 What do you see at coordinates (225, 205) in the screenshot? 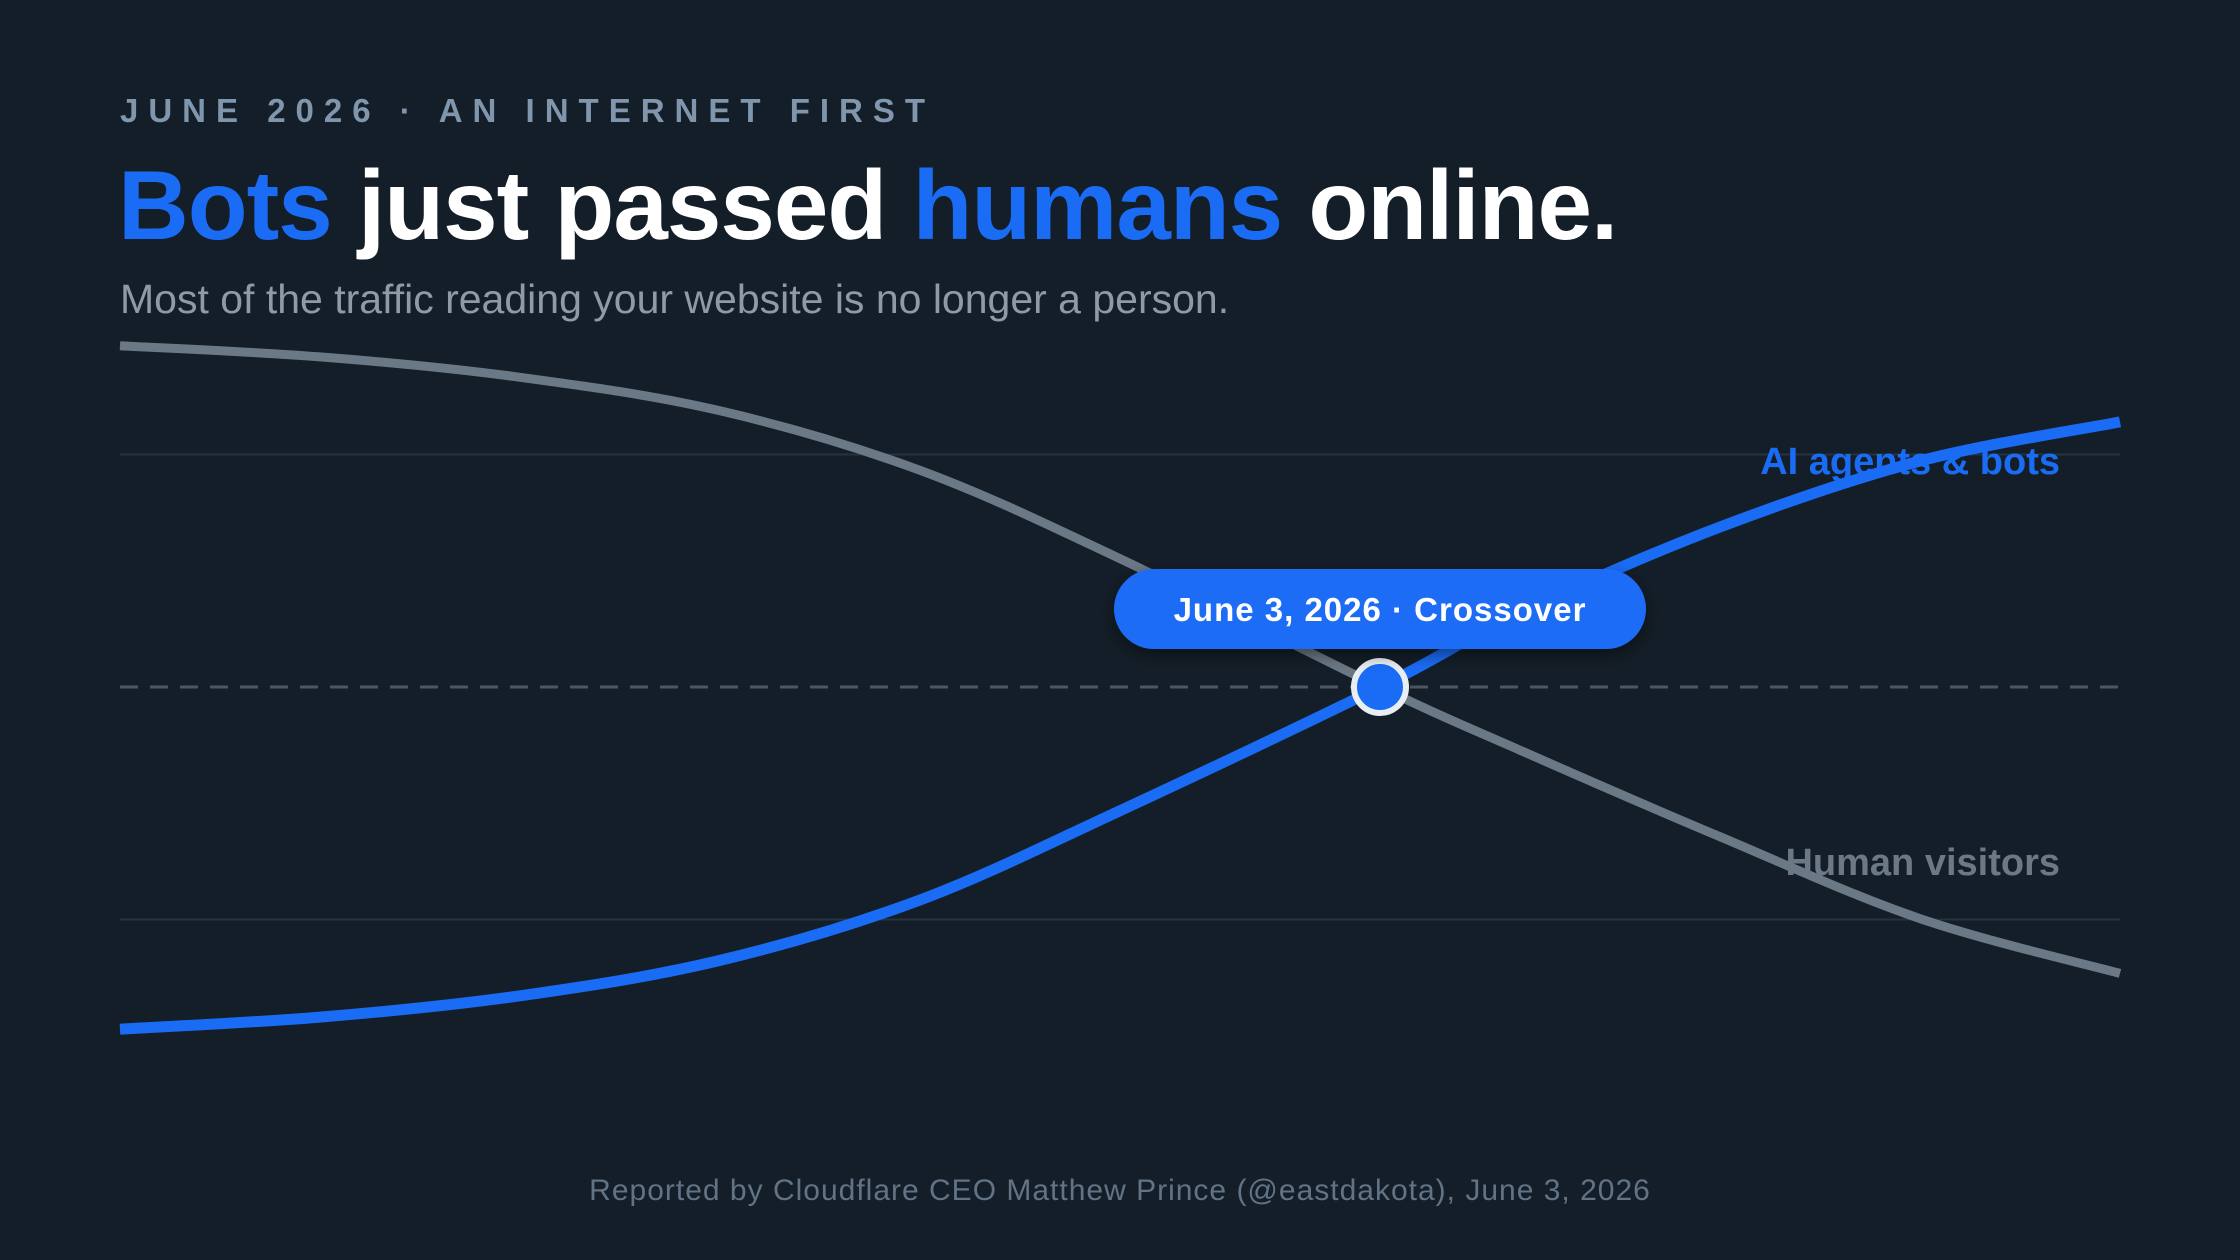
I see `headline-bots: Bots` at bounding box center [225, 205].